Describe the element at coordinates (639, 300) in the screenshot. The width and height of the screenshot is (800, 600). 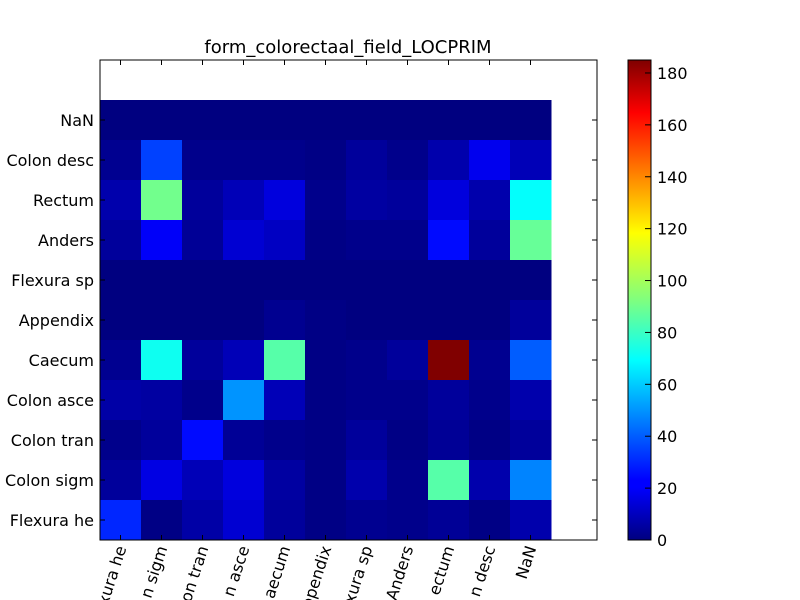
I see `colorbar-gradient` at that location.